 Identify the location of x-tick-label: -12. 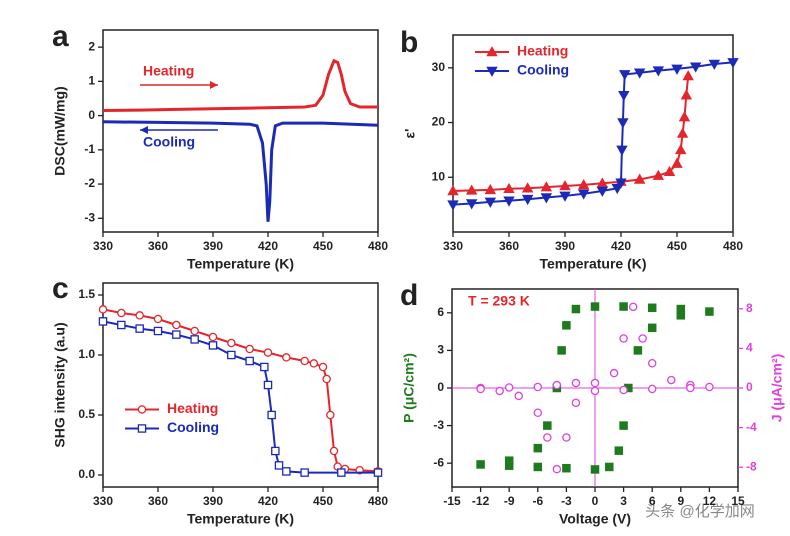
(481, 501).